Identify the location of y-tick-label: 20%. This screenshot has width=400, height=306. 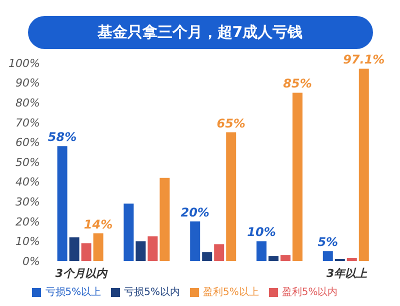
(28, 221).